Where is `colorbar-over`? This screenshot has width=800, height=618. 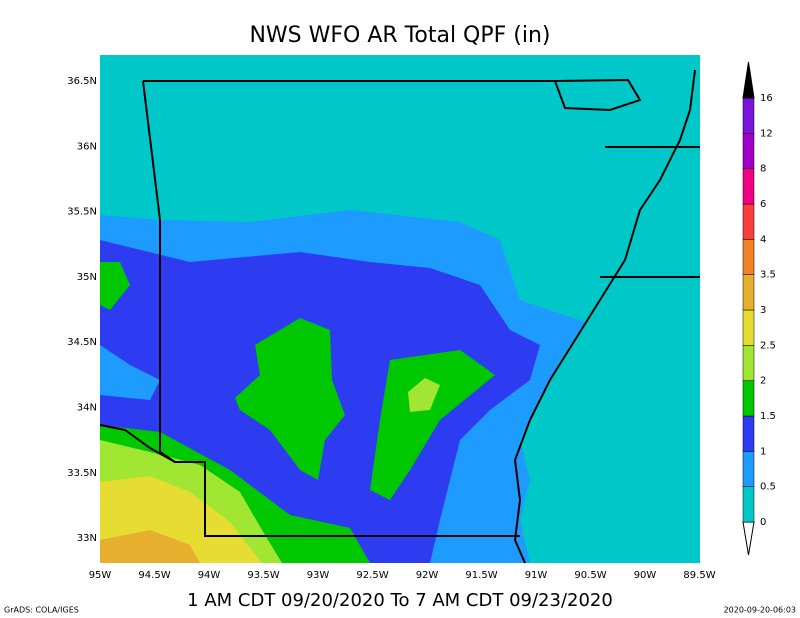
colorbar-over is located at coordinates (748, 80).